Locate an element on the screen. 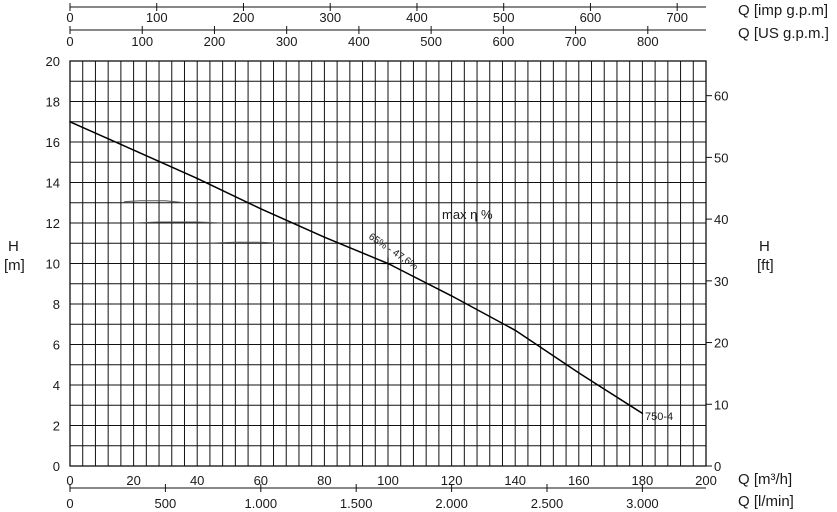 This screenshot has width=837, height=512. ft-tick-label: 60 is located at coordinates (721, 96).